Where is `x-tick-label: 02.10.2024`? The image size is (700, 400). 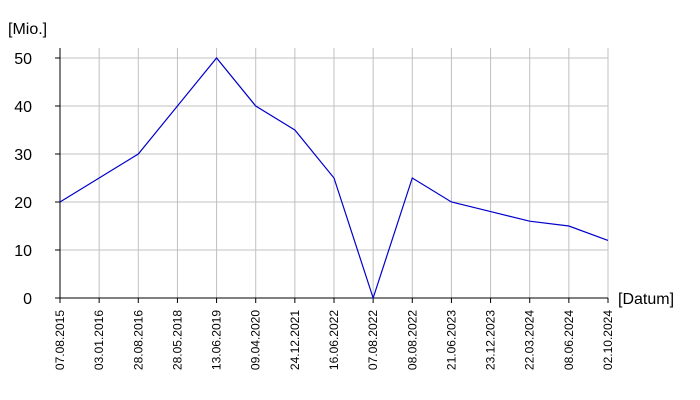 x-tick-label: 02.10.2024 is located at coordinates (608, 340).